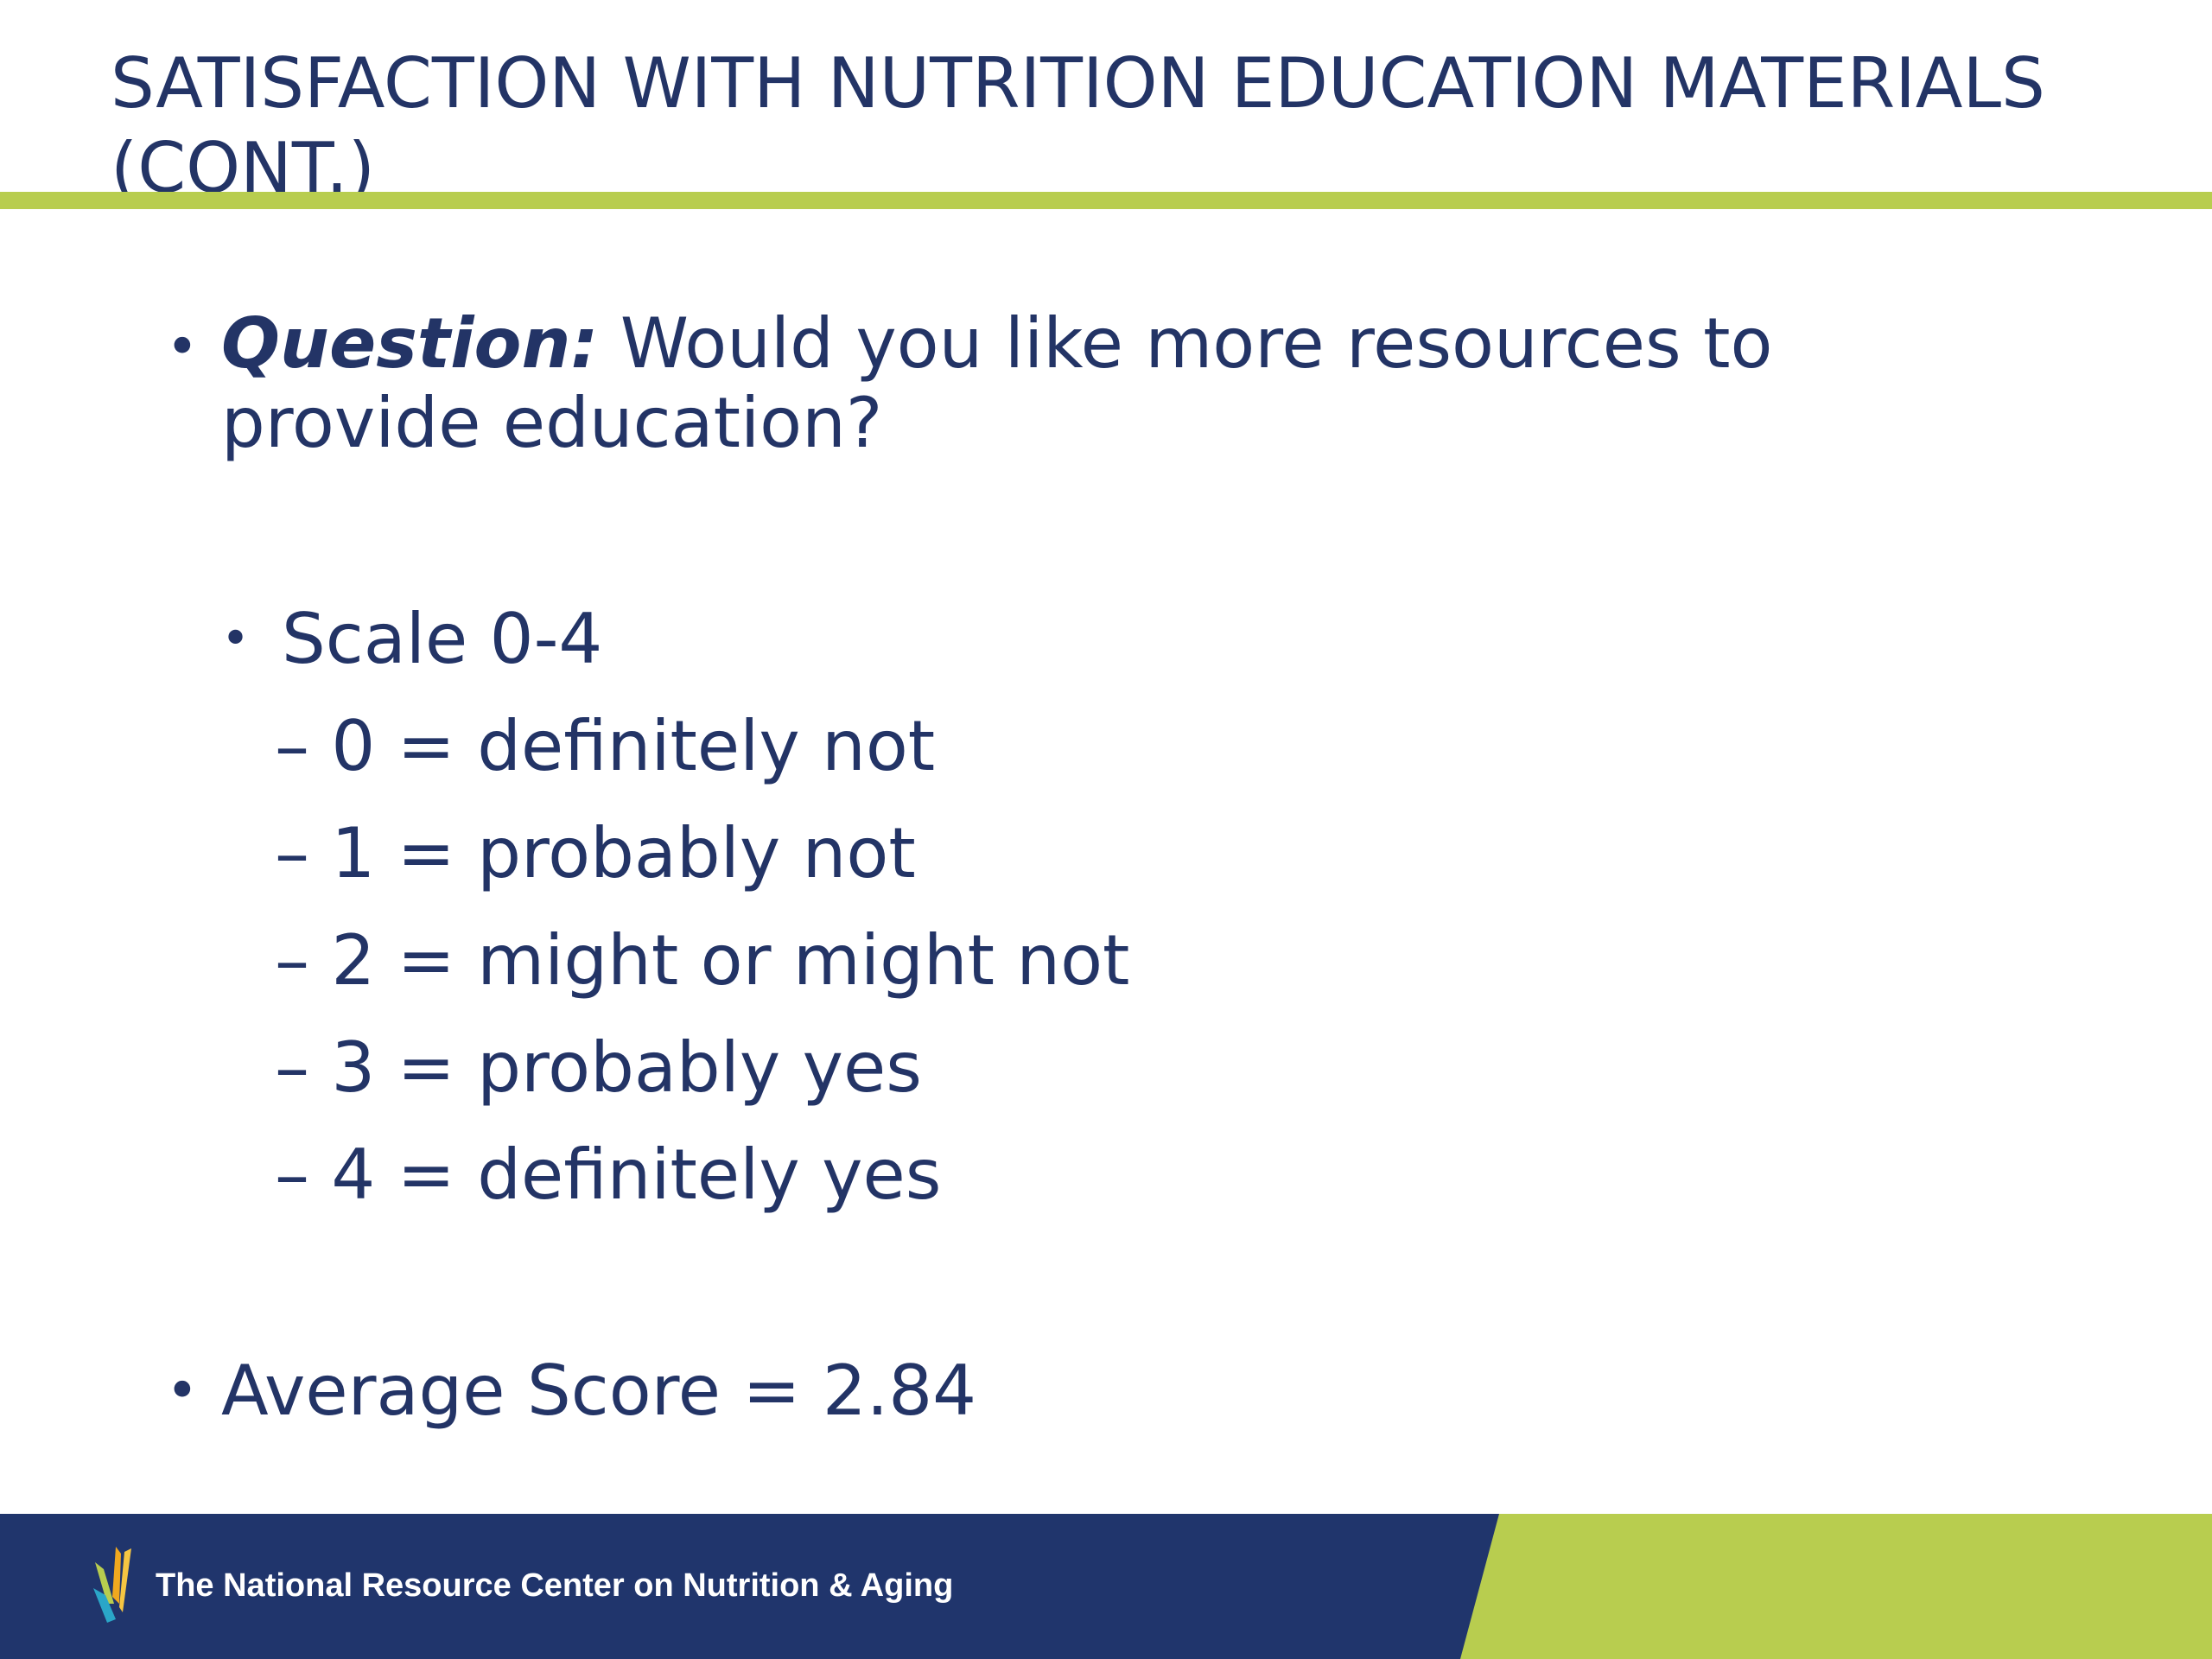 The width and height of the screenshot is (2212, 1659). I want to click on scale-item-3: – 3 = probably yes, so click(598, 1067).